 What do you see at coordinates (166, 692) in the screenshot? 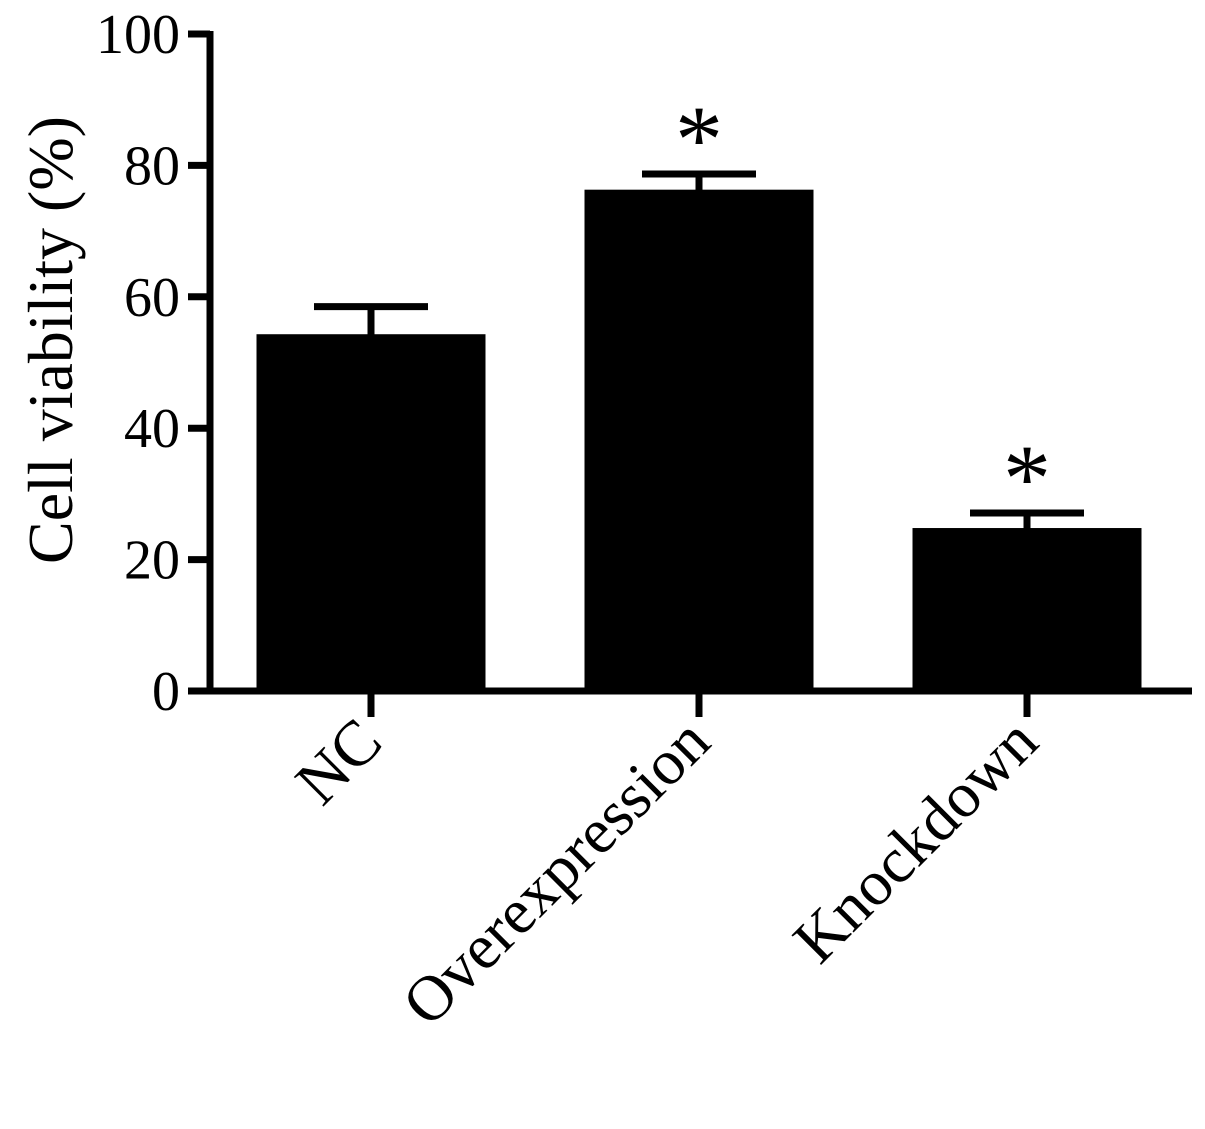
I see `y-tick-label: 0` at bounding box center [166, 692].